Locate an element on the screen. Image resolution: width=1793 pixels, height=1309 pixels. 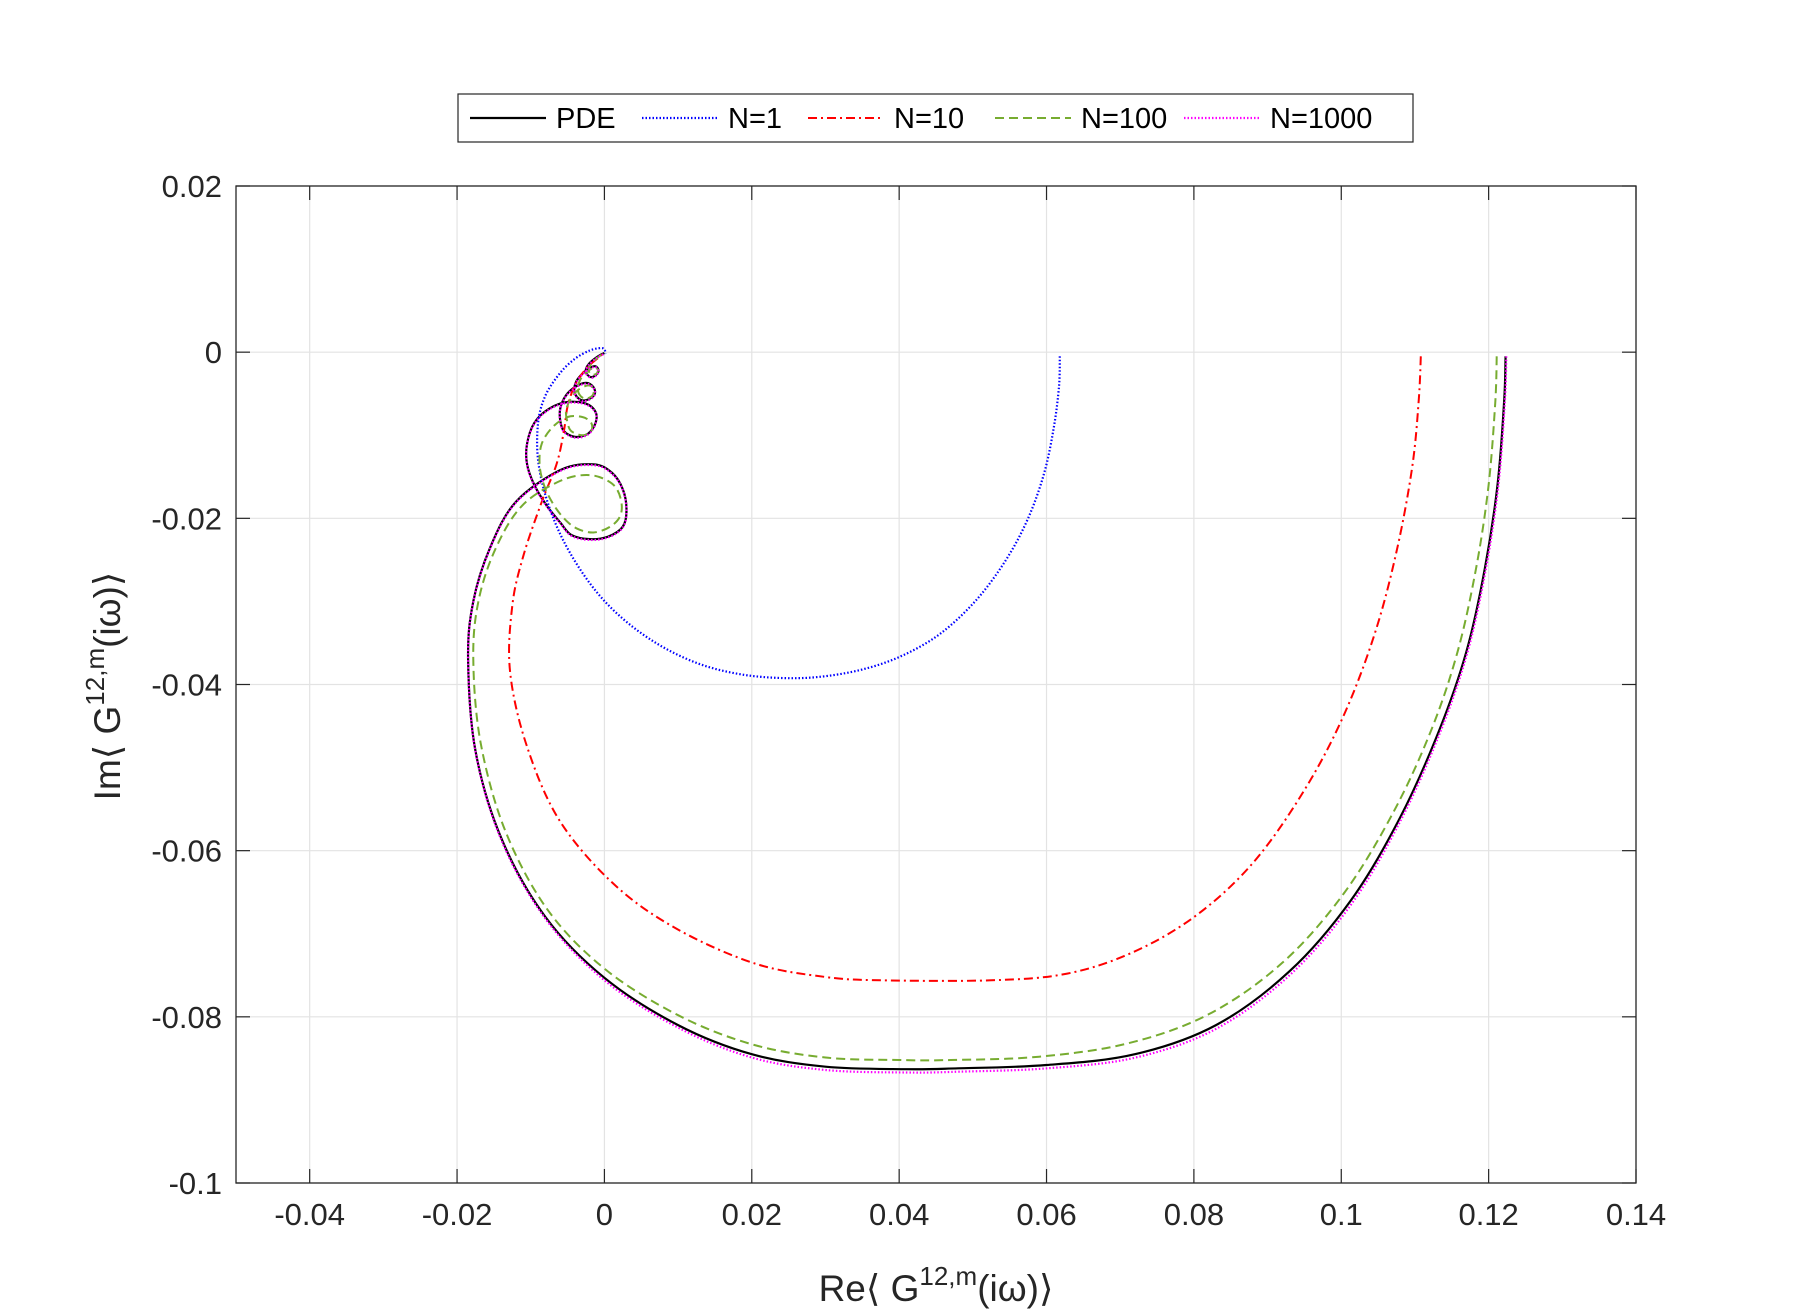
x-tick-label: 0.14 is located at coordinates (1636, 1214).